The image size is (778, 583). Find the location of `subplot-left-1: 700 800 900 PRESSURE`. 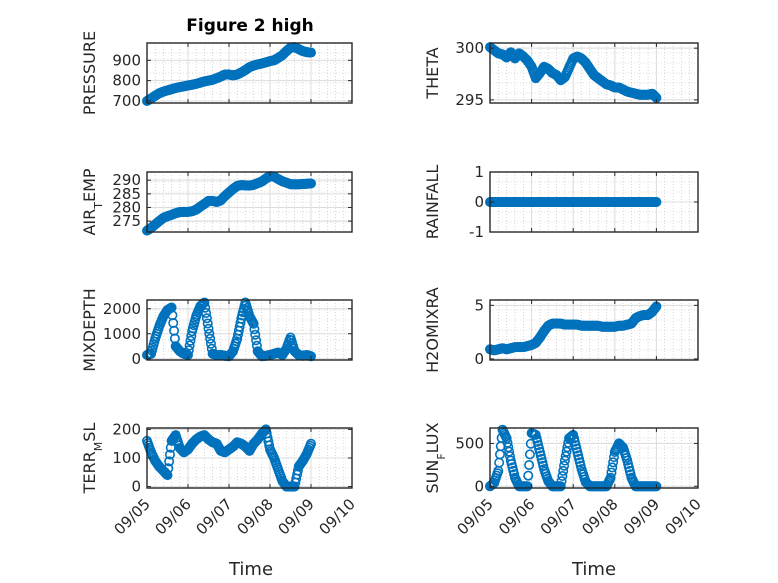

subplot-left-1: 700 800 900 PRESSURE is located at coordinates (216, 73).